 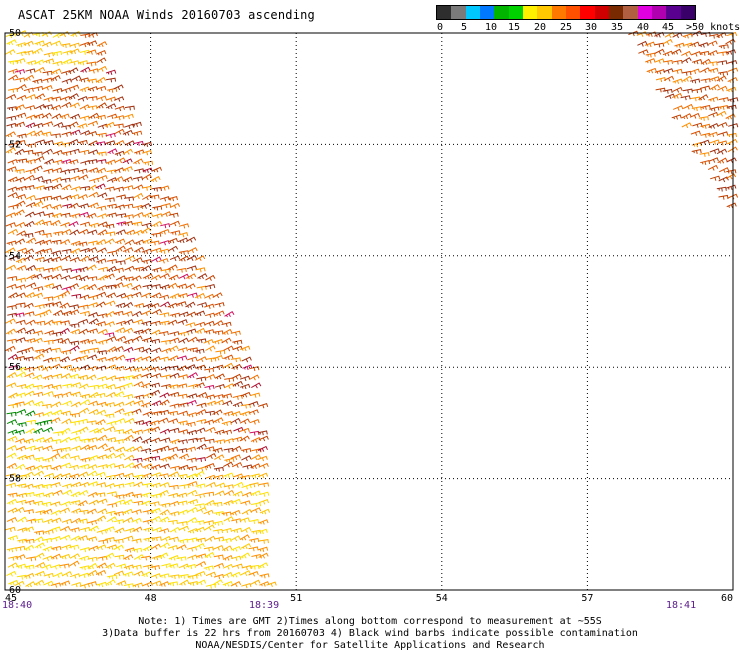 What do you see at coordinates (588, 29) in the screenshot?
I see `legend-tick-labels: 0 5 10 15 20 25 30 35 40 45 >50 knots` at bounding box center [588, 29].